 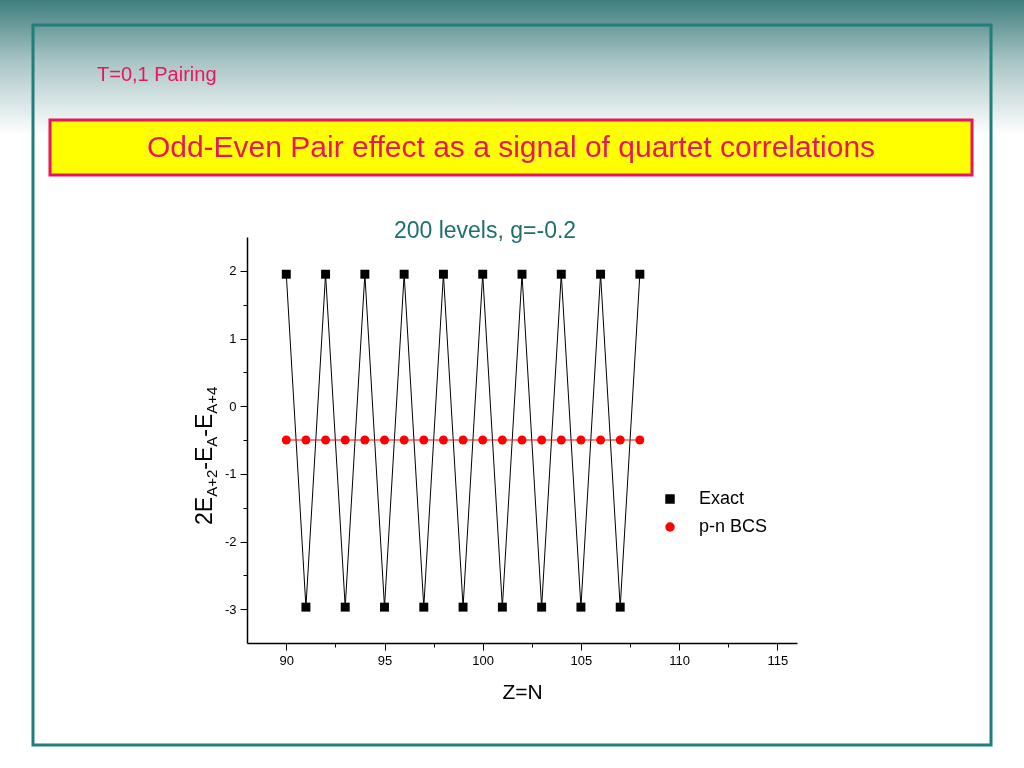 I want to click on y-tick-label: 1, so click(x=233, y=338).